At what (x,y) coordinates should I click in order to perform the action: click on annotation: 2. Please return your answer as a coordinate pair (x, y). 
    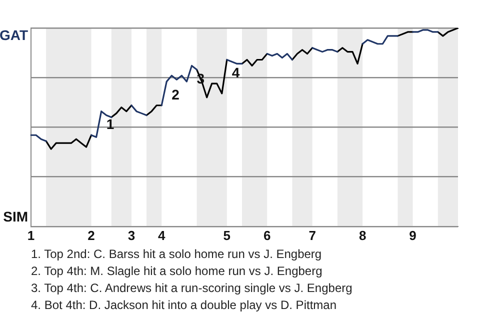
    Looking at the image, I should click on (176, 94).